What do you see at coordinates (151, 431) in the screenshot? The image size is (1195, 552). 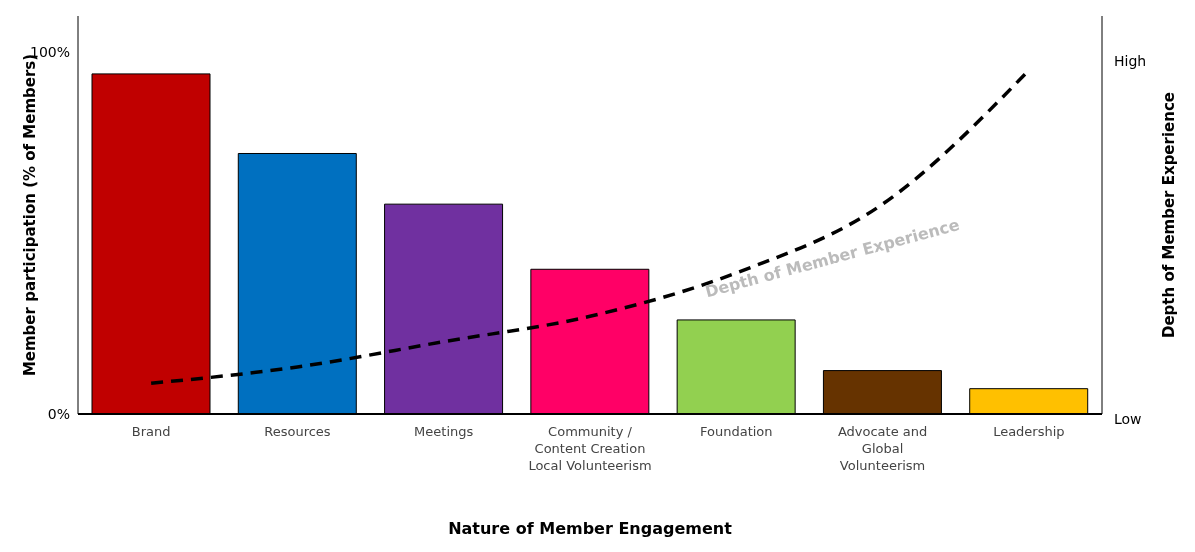 I see `x-tick-label: Brand` at bounding box center [151, 431].